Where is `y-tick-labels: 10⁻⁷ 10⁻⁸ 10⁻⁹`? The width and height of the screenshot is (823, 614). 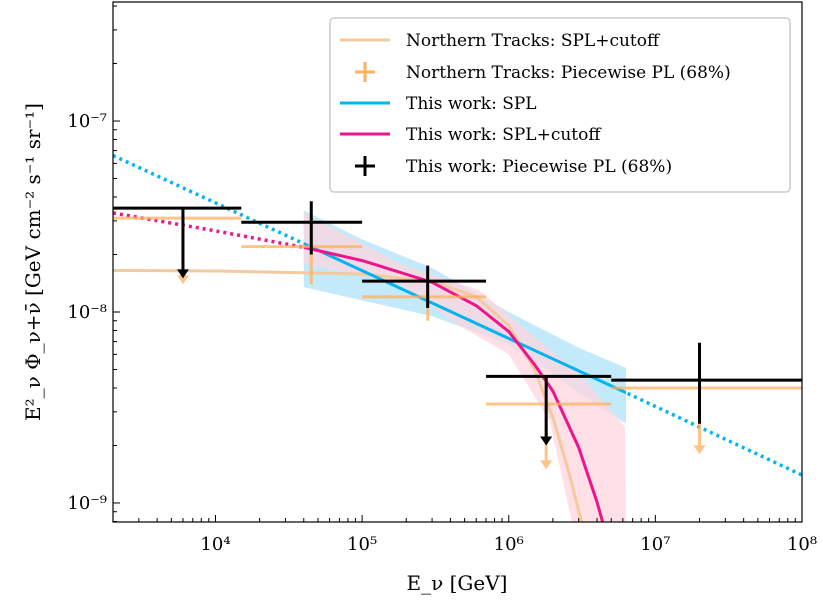 y-tick-labels: 10⁻⁷ 10⁻⁸ 10⁻⁹ is located at coordinates (87, 312).